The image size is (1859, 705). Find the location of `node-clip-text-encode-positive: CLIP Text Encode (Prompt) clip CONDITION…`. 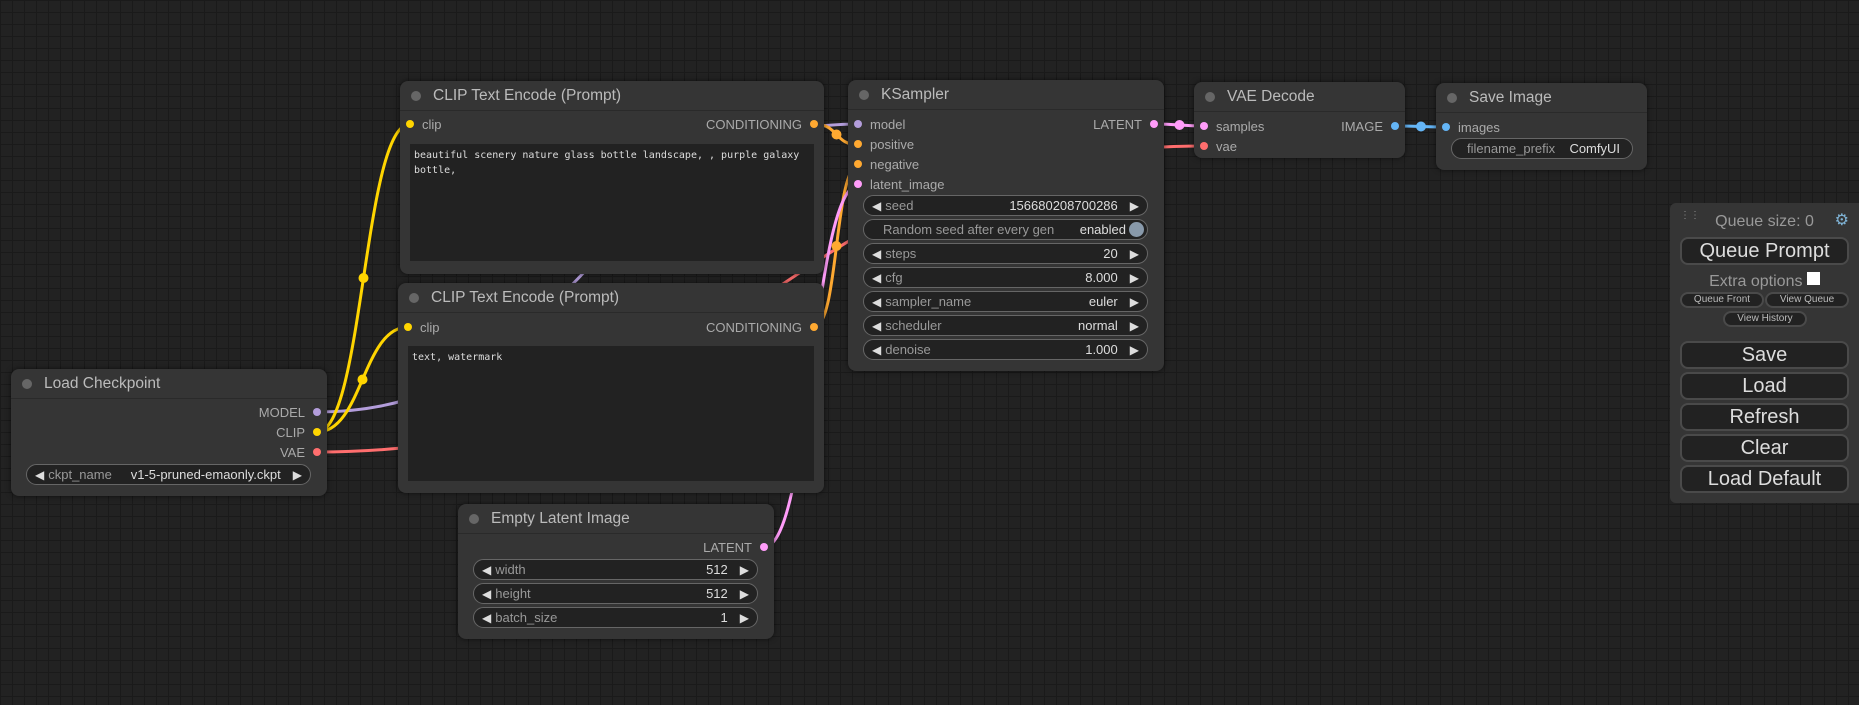

node-clip-text-encode-positive: CLIP Text Encode (Prompt) clip CONDITION… is located at coordinates (612, 177).